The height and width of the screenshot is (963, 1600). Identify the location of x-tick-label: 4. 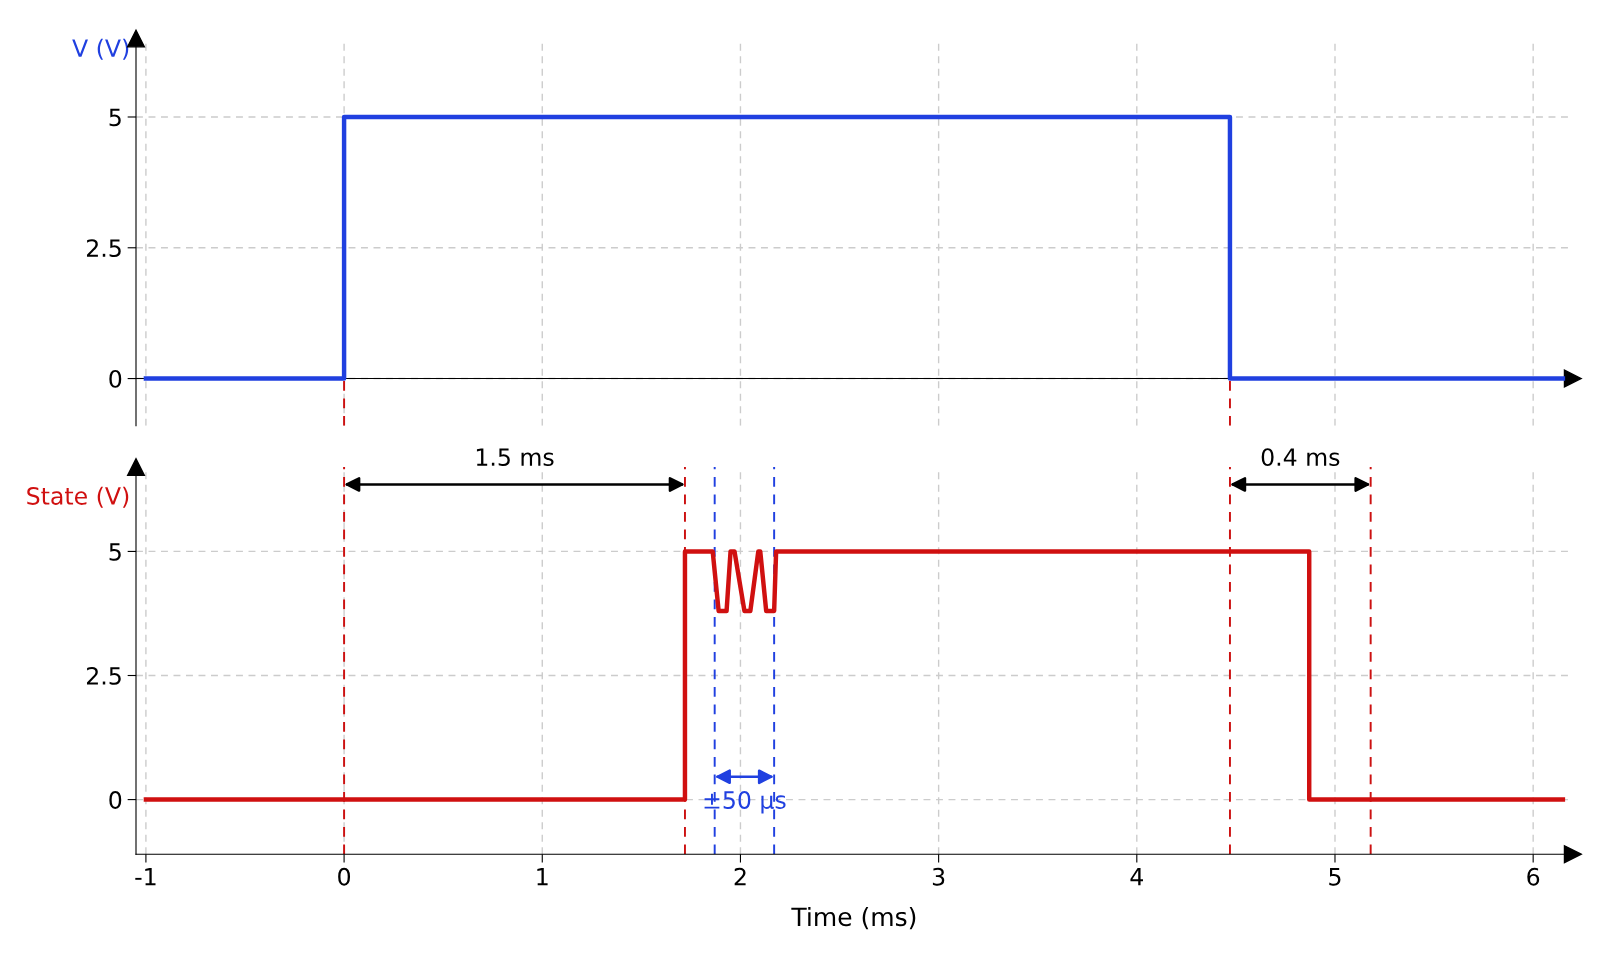
(1136, 877).